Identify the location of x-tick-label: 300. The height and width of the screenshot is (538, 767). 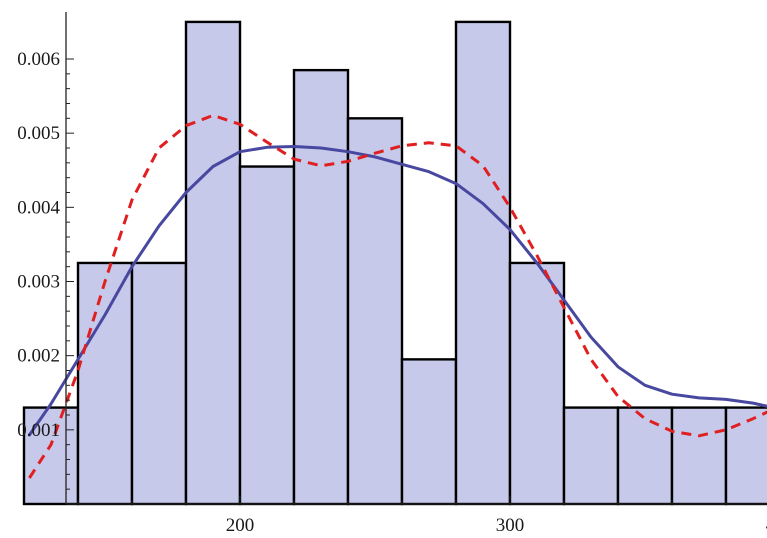
(510, 525).